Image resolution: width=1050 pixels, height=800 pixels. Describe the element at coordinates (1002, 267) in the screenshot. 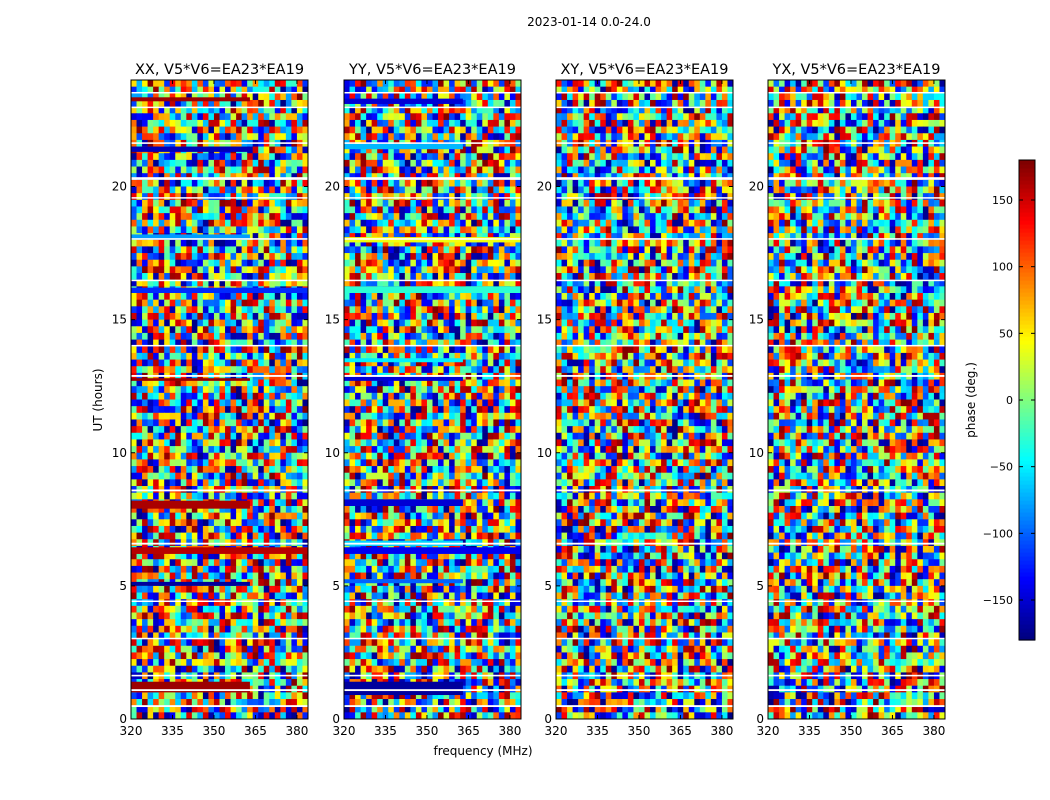

I see `colorbar-tick-label: 100` at that location.